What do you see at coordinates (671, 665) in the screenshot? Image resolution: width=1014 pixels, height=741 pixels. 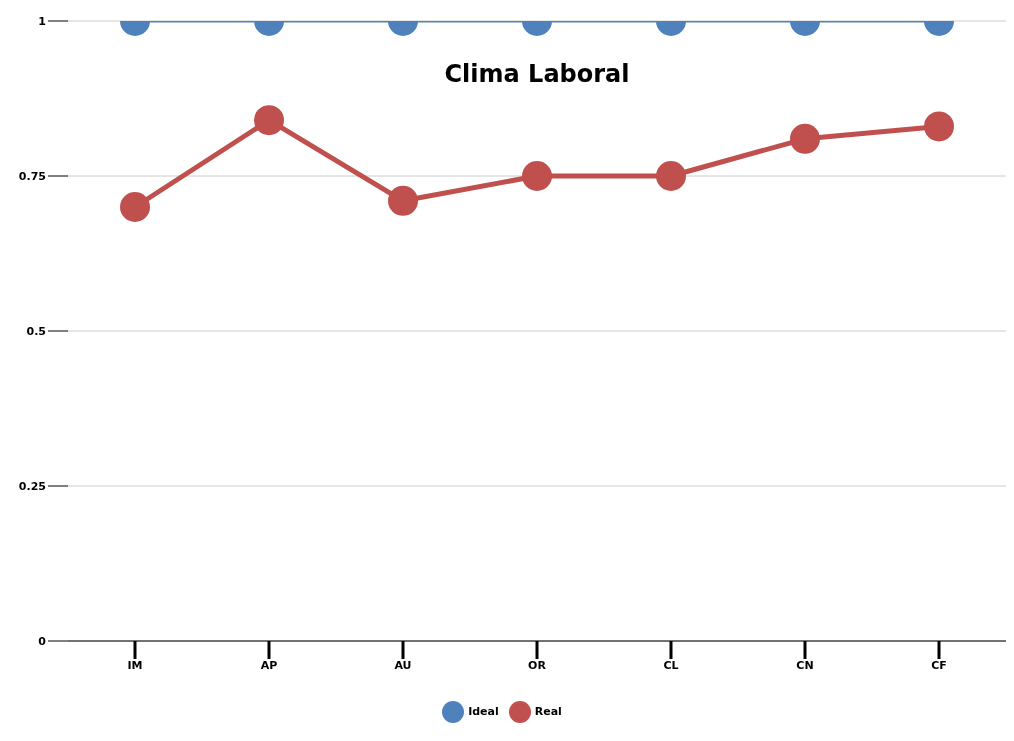 I see `x-tick-label: CL` at bounding box center [671, 665].